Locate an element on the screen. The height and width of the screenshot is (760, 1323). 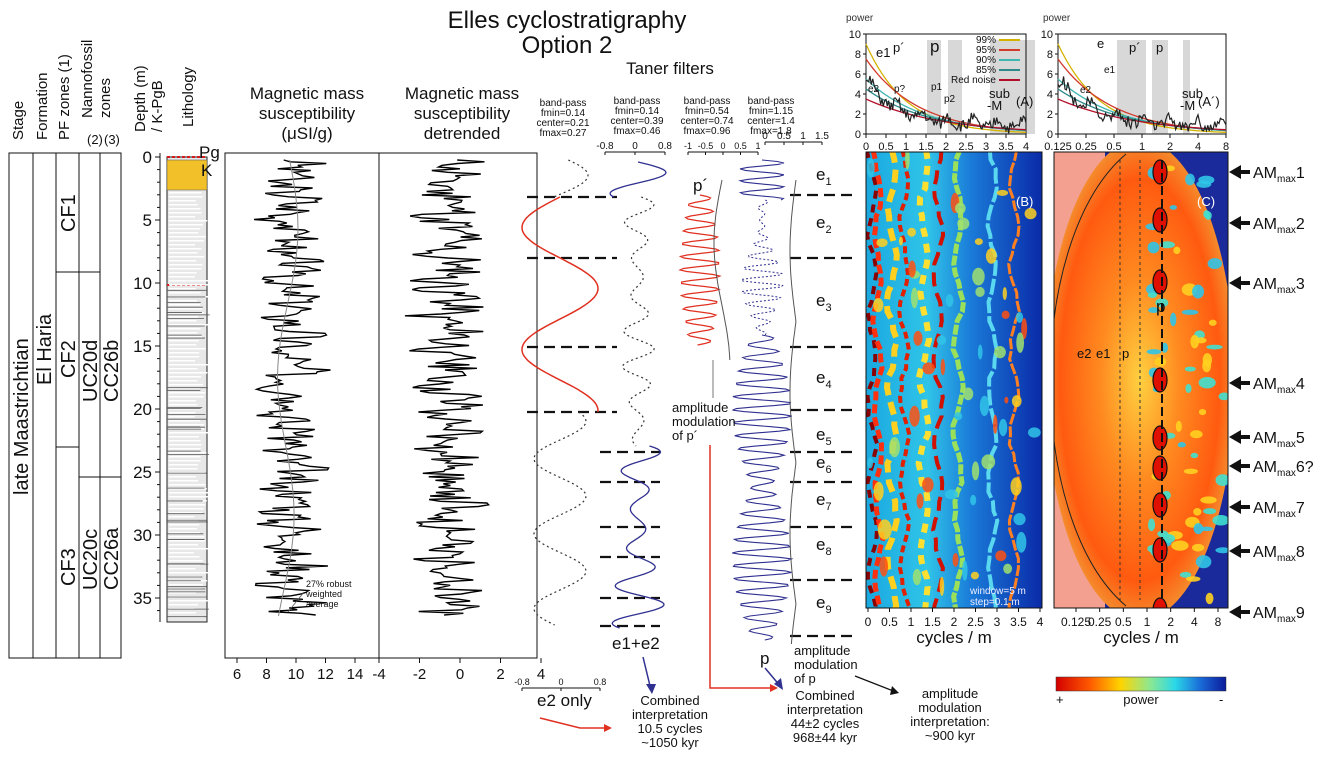
e-cycle-label: e4 is located at coordinates (824, 379).